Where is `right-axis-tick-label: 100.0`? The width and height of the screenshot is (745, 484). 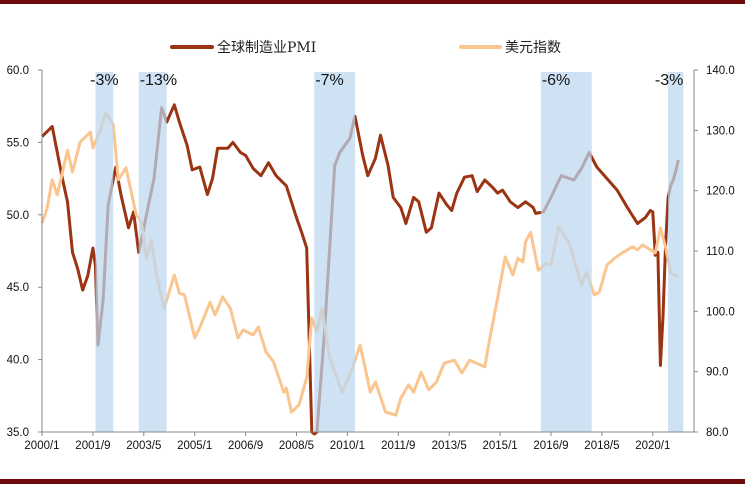 right-axis-tick-label: 100.0 is located at coordinates (720, 312).